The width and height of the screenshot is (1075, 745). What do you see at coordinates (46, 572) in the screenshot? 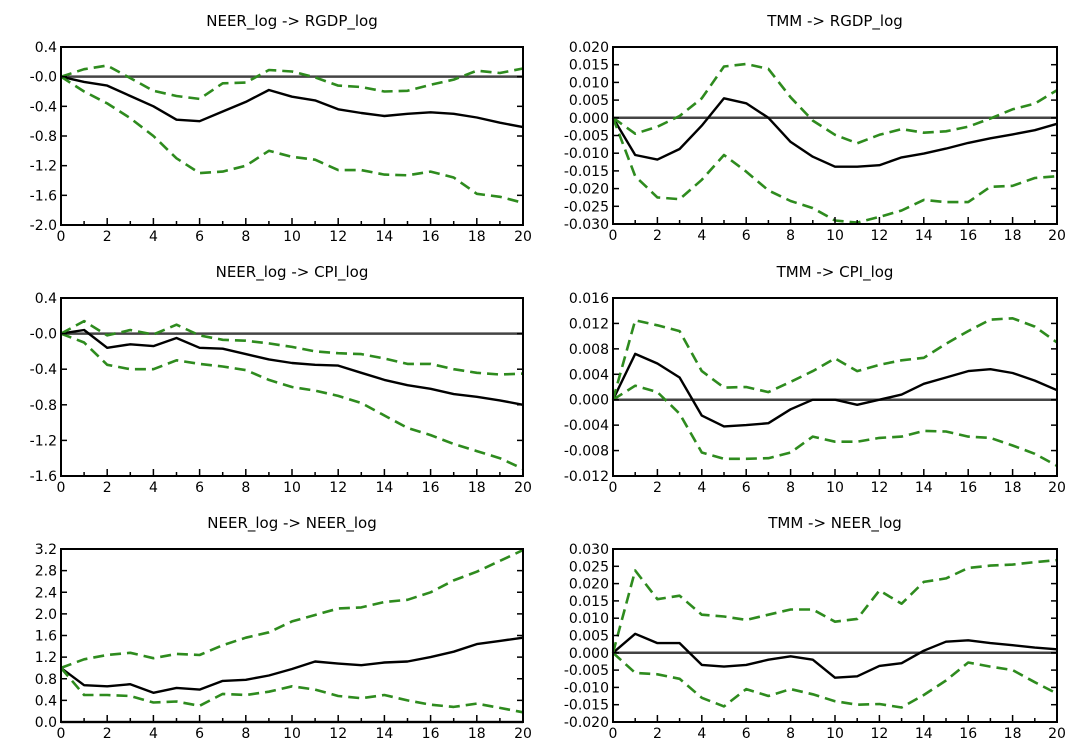
I see `y-tick-label: 2.8` at bounding box center [46, 572].